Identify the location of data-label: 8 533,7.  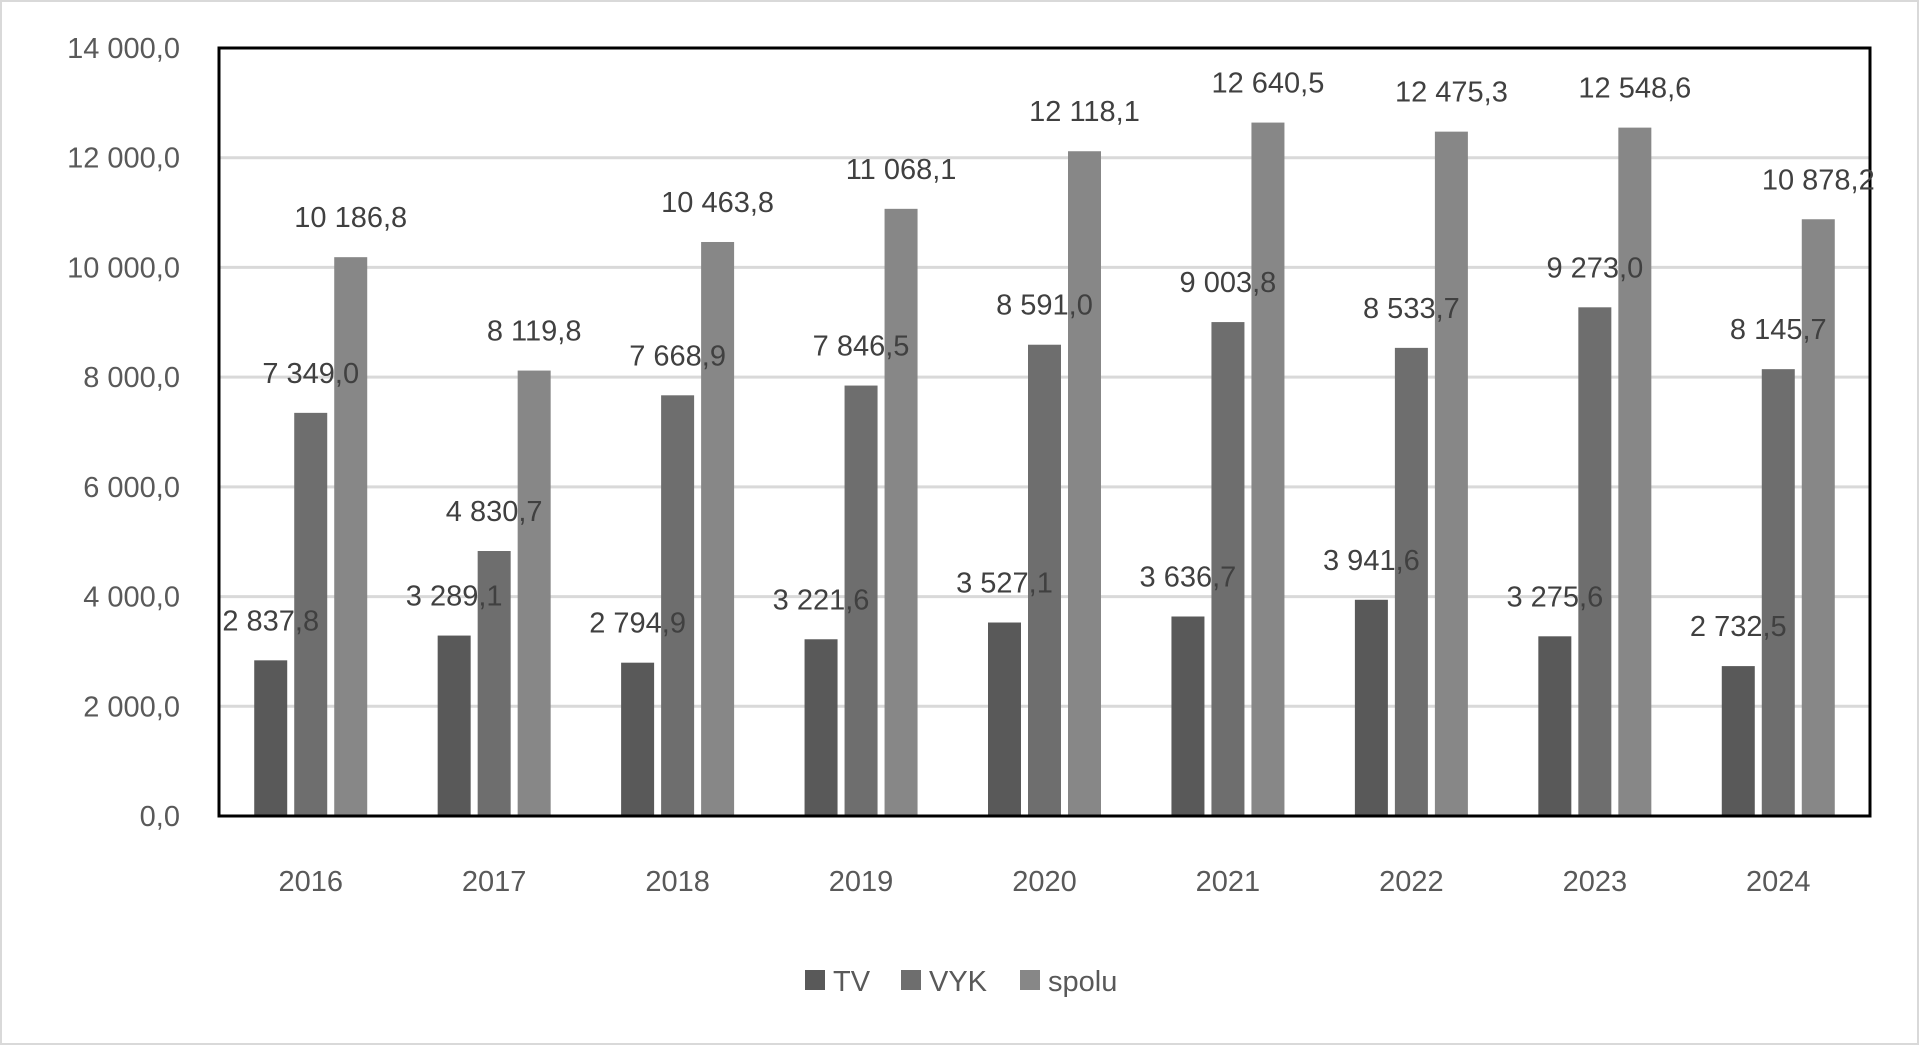
(1411, 309).